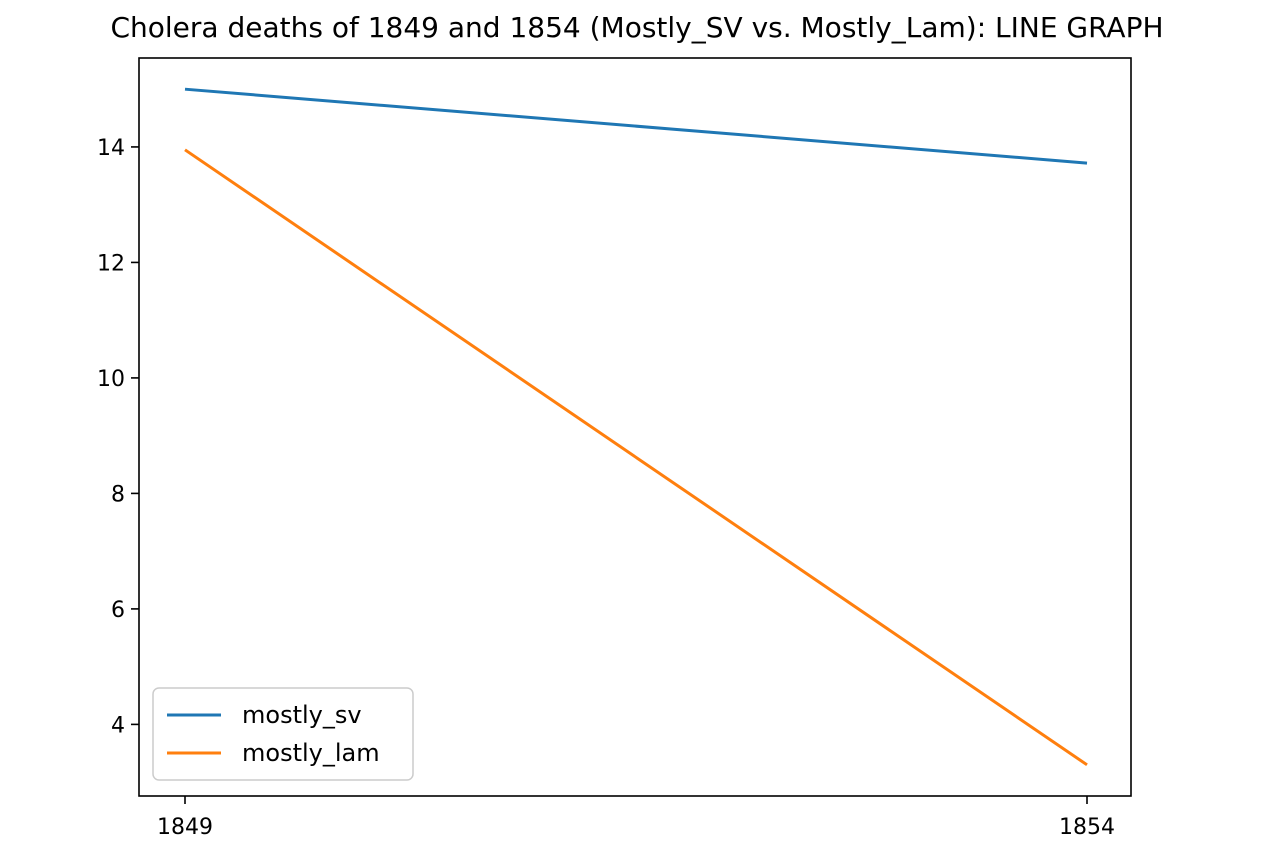  I want to click on legend: mostly_sv mostly_lam, so click(283, 734).